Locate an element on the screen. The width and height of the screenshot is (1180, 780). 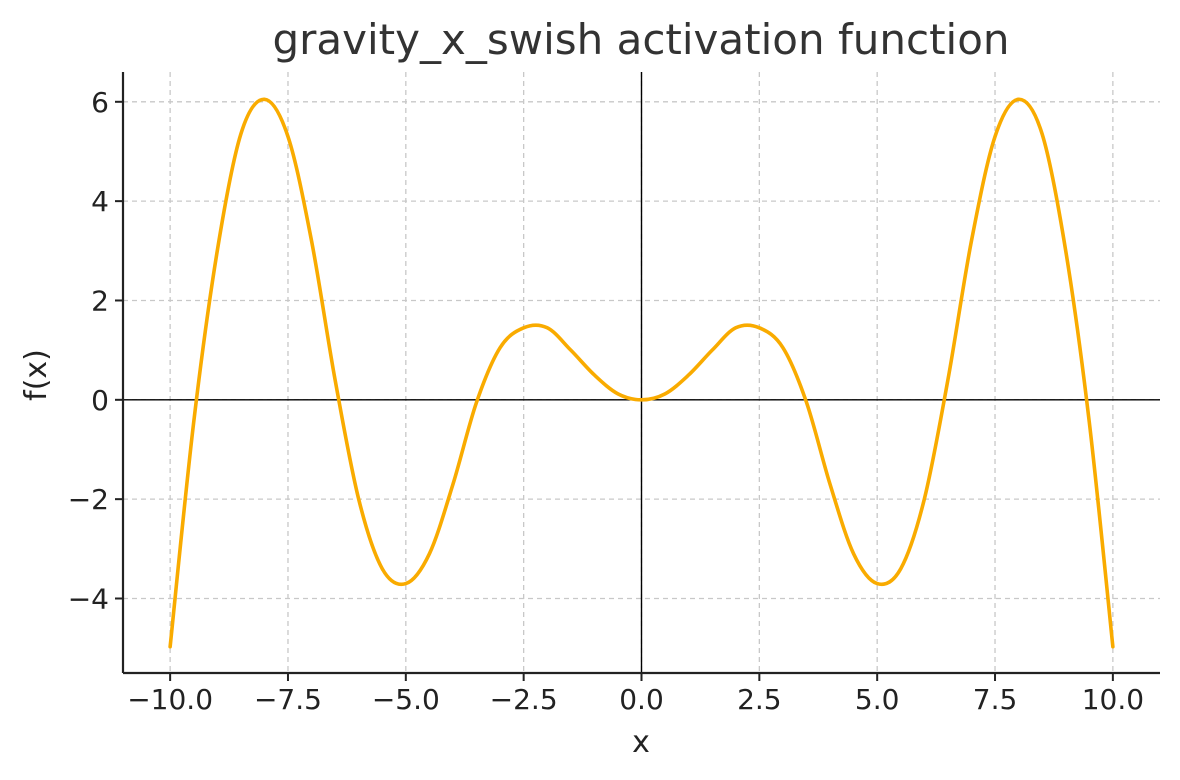
chart-title: gravity_x_swish activation function is located at coordinates (640, 39).